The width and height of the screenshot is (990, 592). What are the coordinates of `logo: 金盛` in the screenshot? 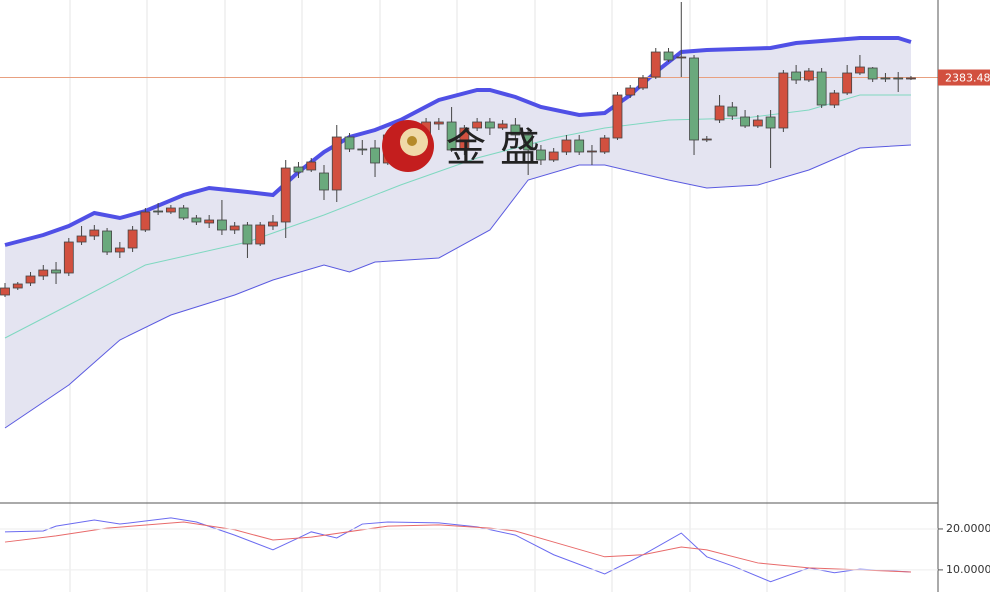 It's located at (468, 146).